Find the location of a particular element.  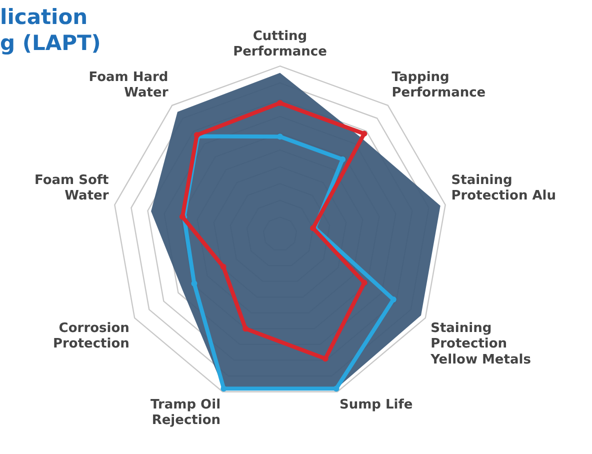

spoke-label: Cutting Performance is located at coordinates (280, 44).